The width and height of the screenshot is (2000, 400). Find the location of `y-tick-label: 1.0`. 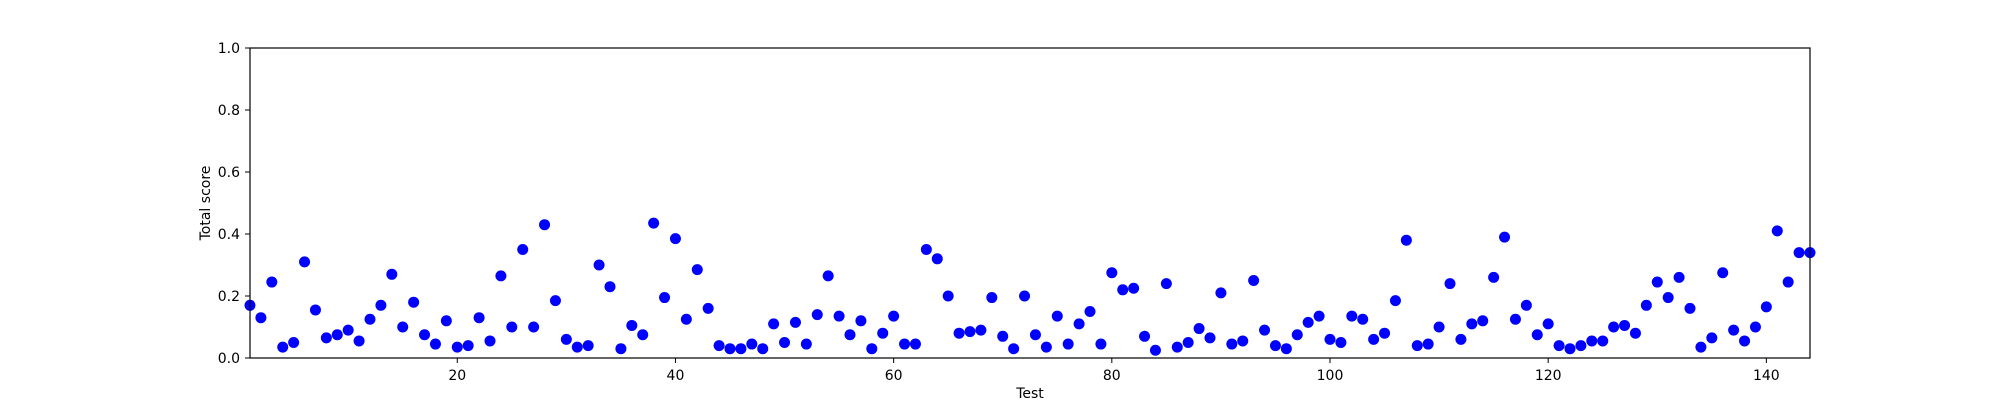

y-tick-label: 1.0 is located at coordinates (229, 49).